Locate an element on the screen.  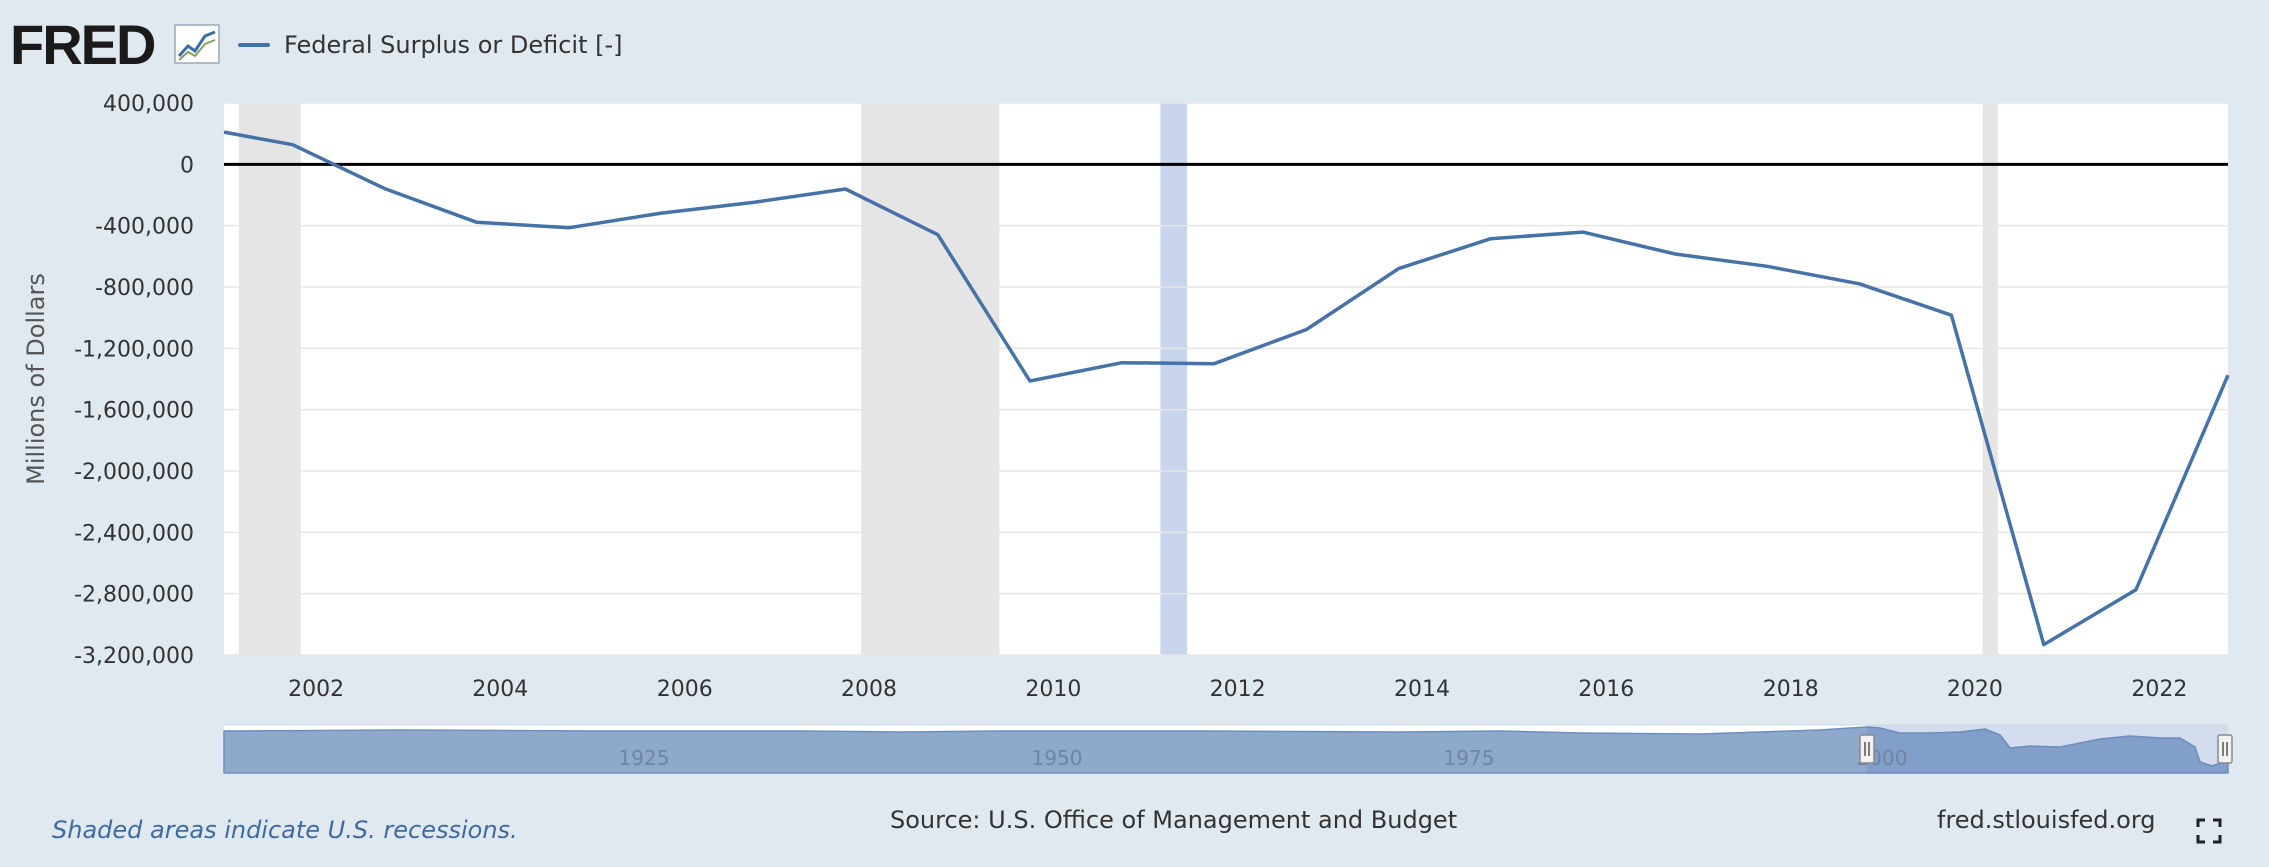
x-tick-label: 2018 is located at coordinates (1791, 689).